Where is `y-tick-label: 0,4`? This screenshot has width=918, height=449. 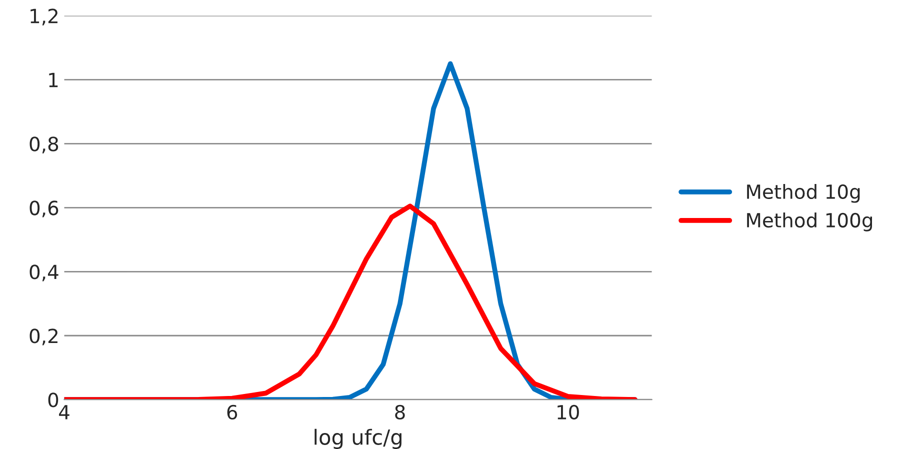
y-tick-label: 0,4 is located at coordinates (44, 273).